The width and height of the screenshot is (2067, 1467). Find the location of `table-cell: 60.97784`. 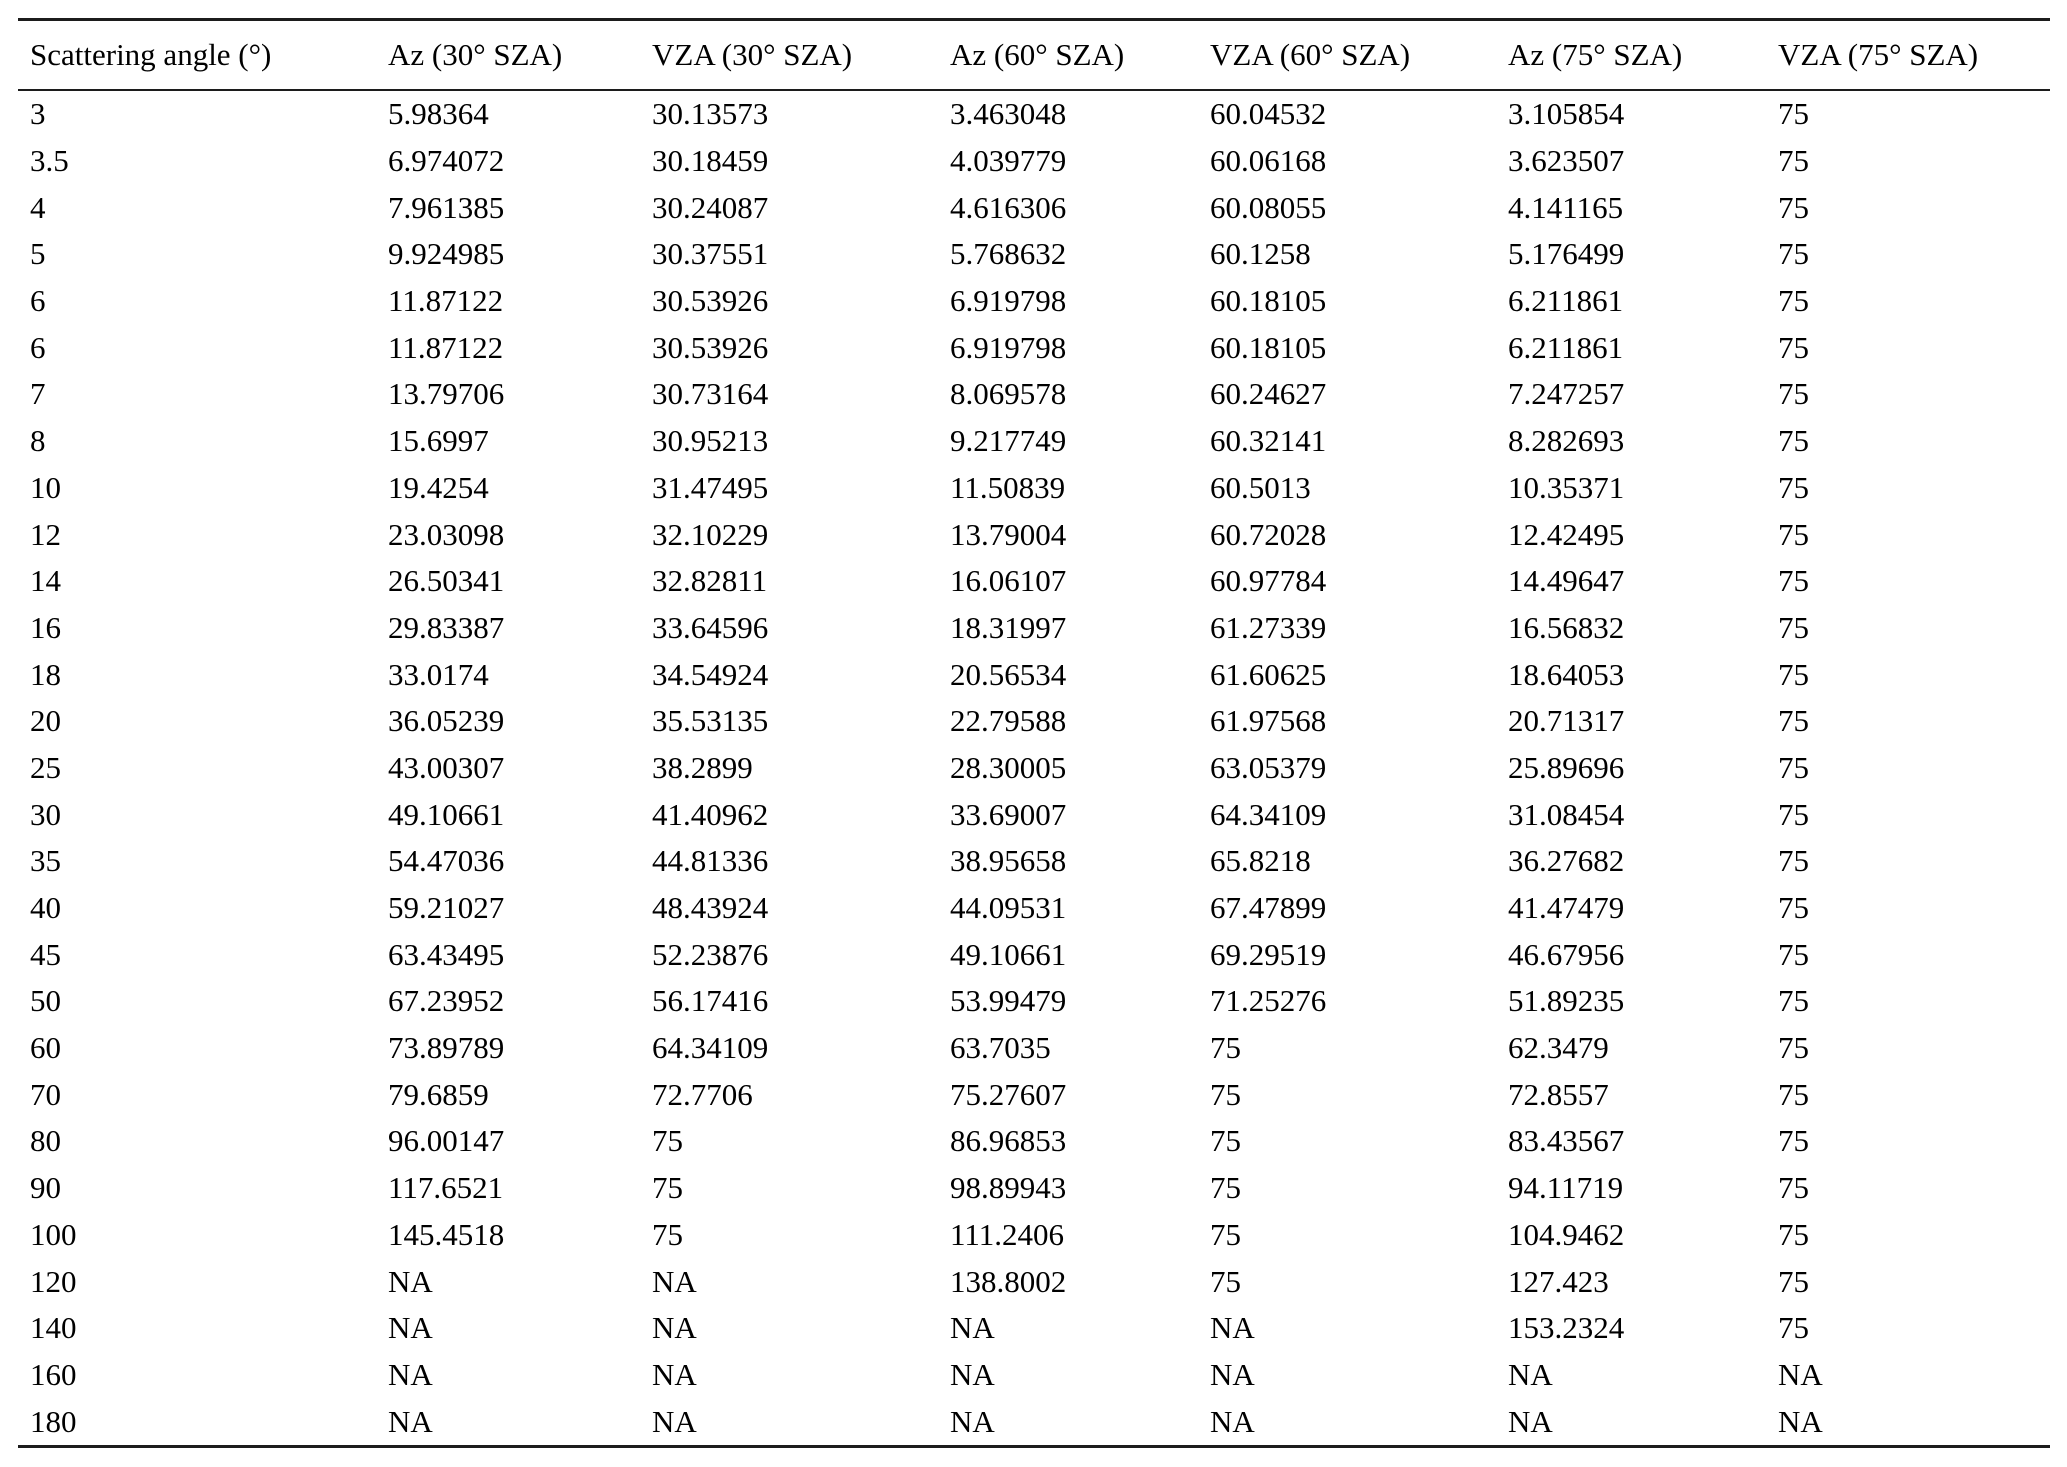

table-cell: 60.97784 is located at coordinates (1268, 581).